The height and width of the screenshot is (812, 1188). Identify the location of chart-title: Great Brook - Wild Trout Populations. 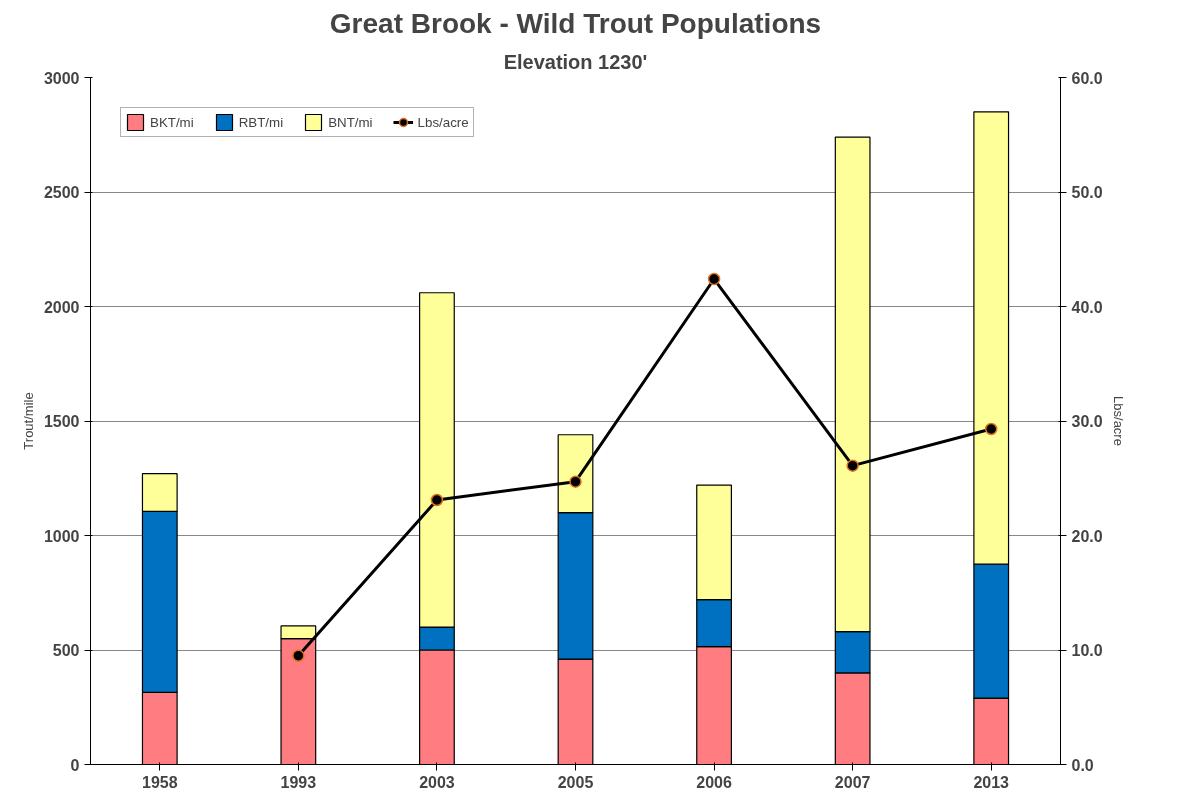
(575, 23).